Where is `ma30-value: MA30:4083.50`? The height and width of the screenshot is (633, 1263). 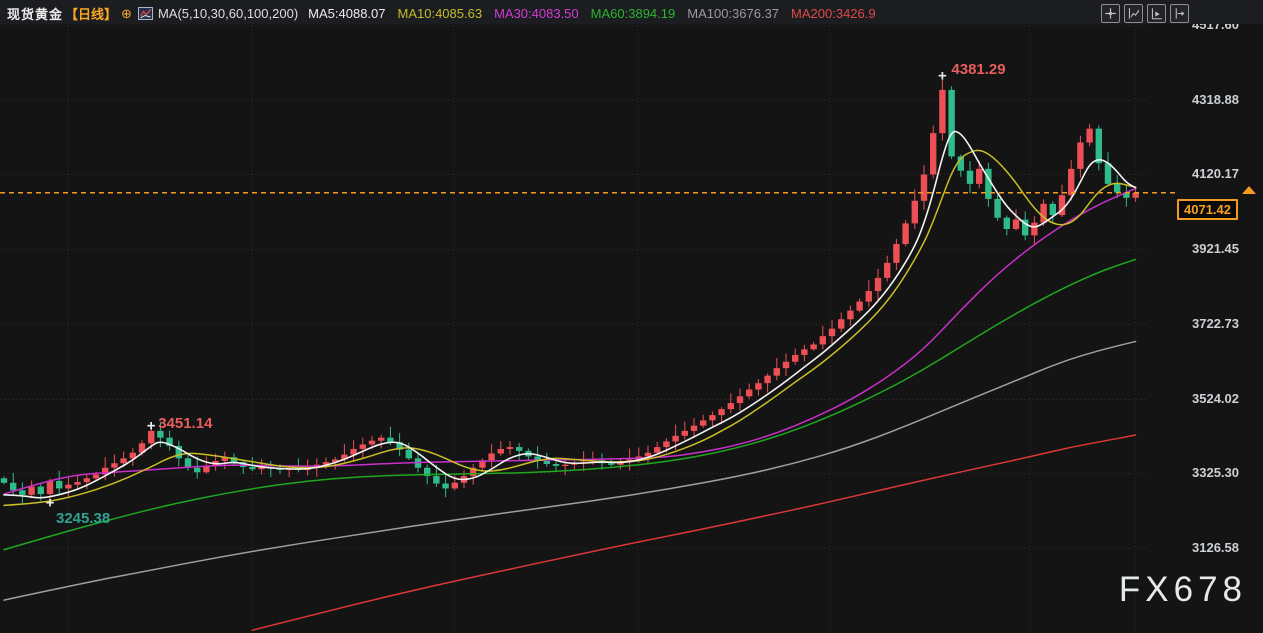
ma30-value: MA30:4083.50 is located at coordinates (536, 13).